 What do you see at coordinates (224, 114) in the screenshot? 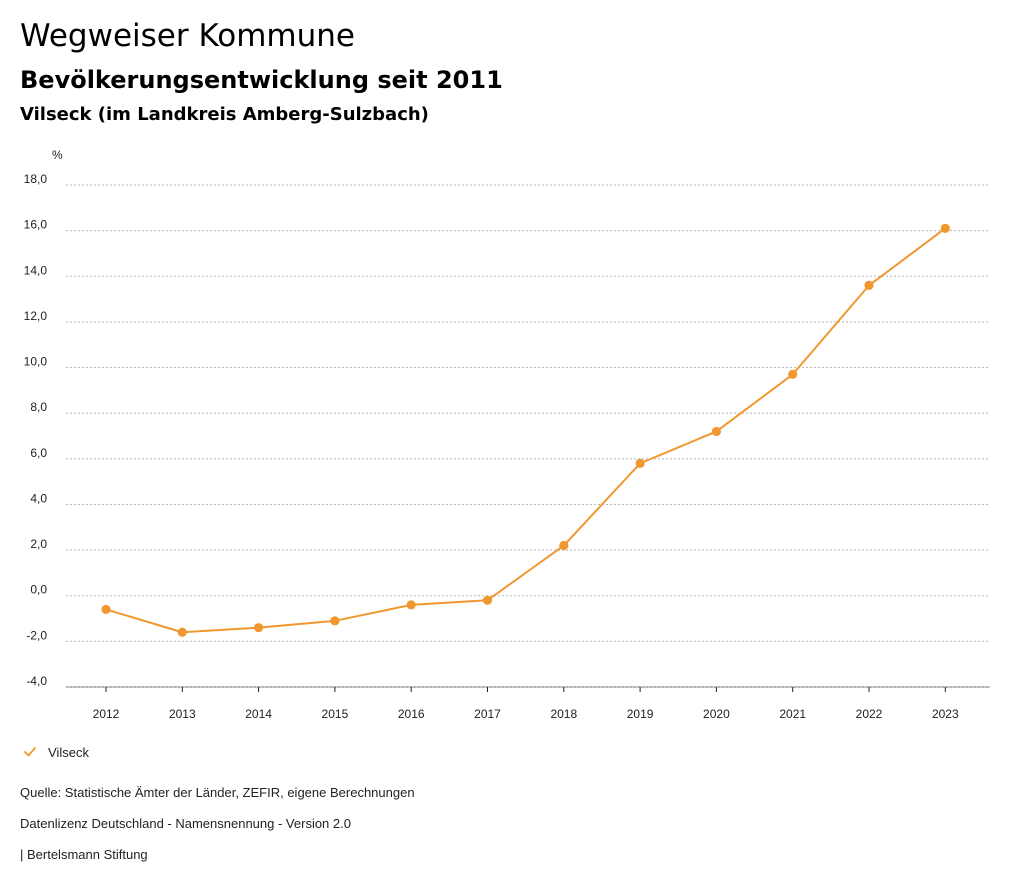
I see `region-label: Vilseck (im Landkreis Amberg-Sulzbach)` at bounding box center [224, 114].